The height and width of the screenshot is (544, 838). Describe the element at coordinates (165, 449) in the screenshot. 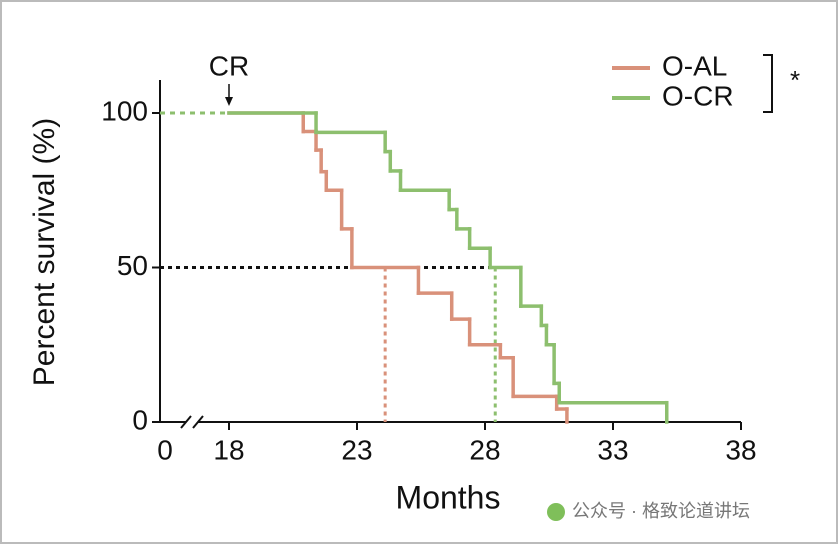

I see `x-tick-label: 0` at that location.